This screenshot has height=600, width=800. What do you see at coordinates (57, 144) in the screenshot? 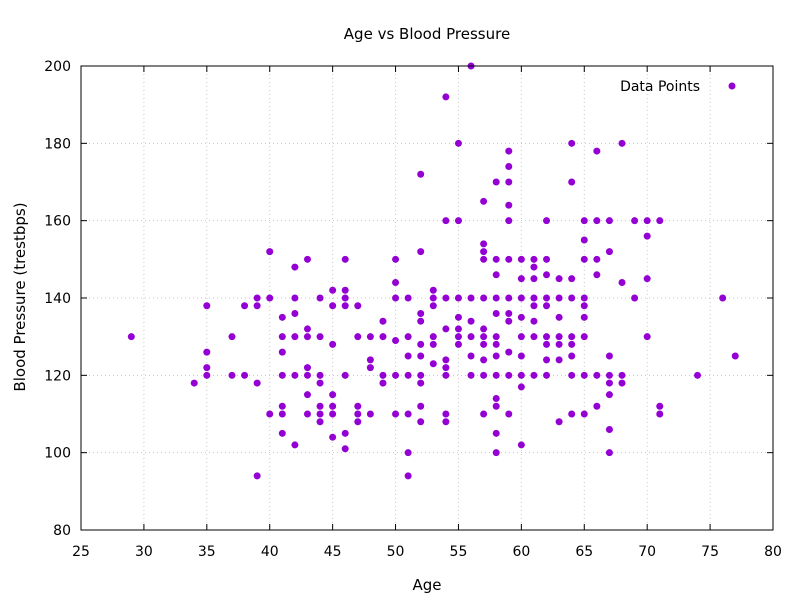
I see `y-tick-label: 180` at bounding box center [57, 144].